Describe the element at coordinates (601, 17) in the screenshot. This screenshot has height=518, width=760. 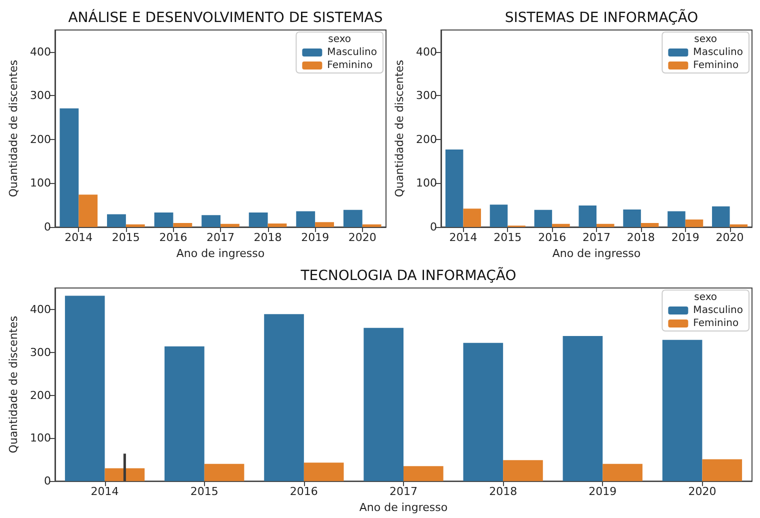
I see `chart-title: SISTEMAS DE INFORMAÇÃO` at that location.